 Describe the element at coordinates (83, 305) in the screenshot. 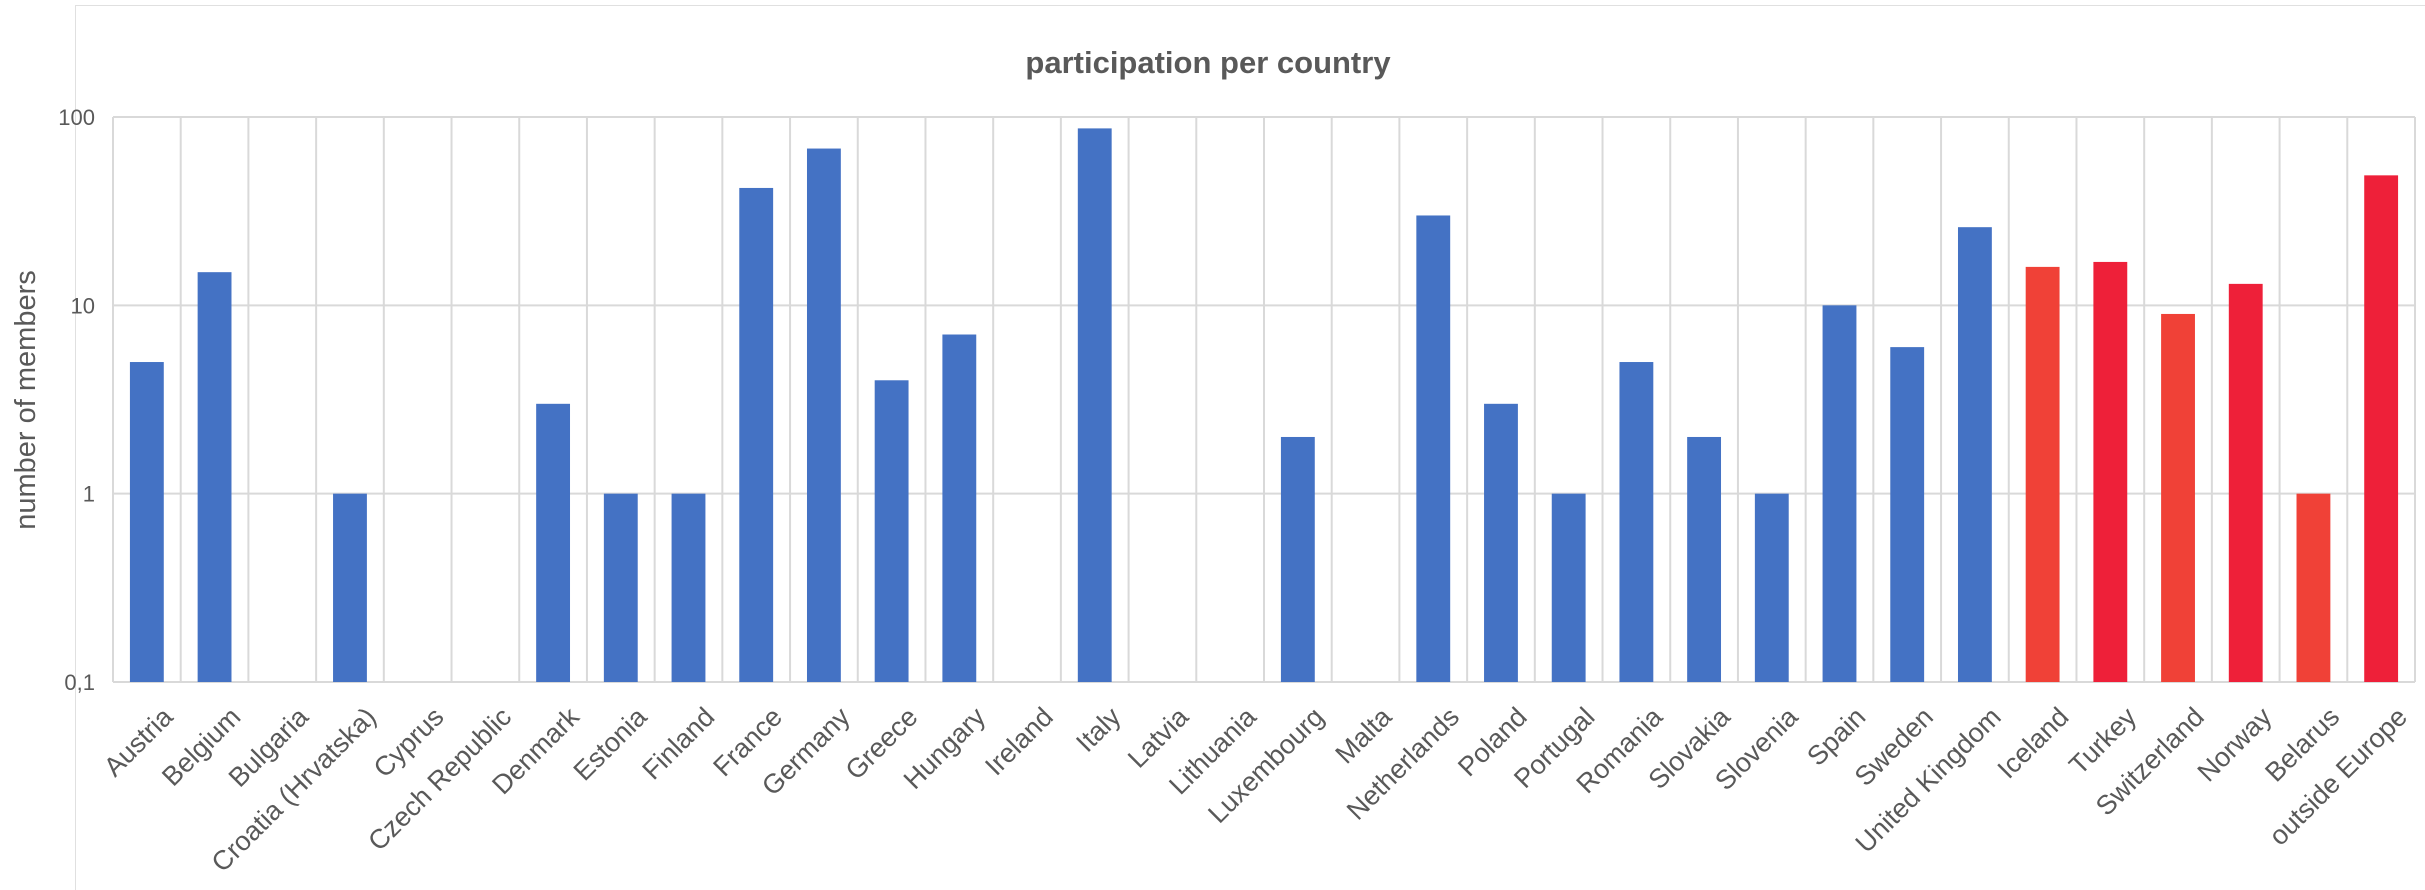

I see `y-tick-label: 10` at that location.